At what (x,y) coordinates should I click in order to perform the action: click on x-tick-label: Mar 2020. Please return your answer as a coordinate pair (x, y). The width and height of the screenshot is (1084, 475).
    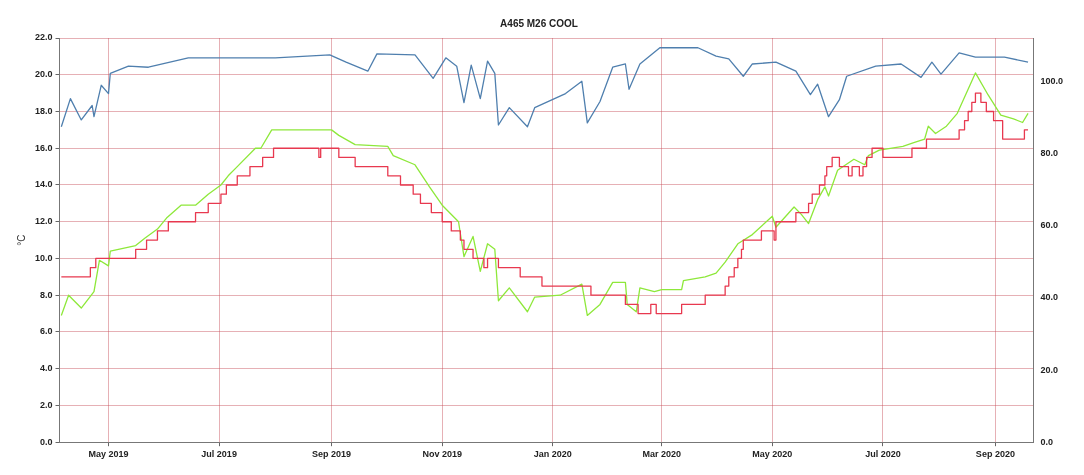
    Looking at the image, I should click on (661, 454).